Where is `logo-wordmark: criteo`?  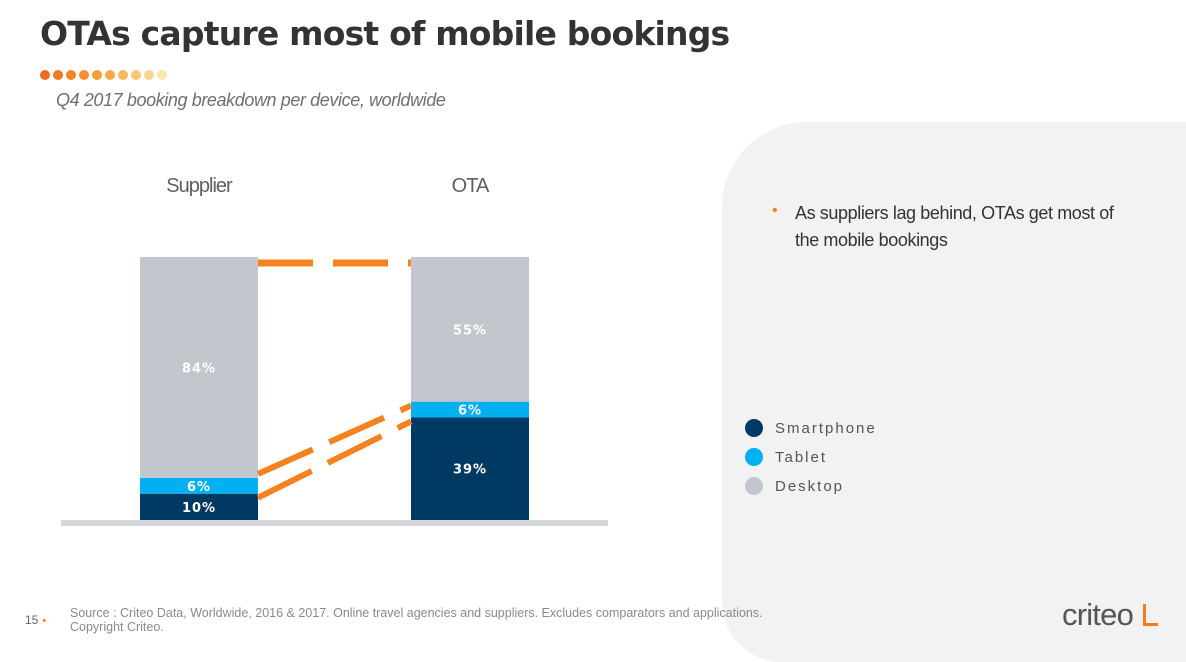
logo-wordmark: criteo is located at coordinates (1098, 614).